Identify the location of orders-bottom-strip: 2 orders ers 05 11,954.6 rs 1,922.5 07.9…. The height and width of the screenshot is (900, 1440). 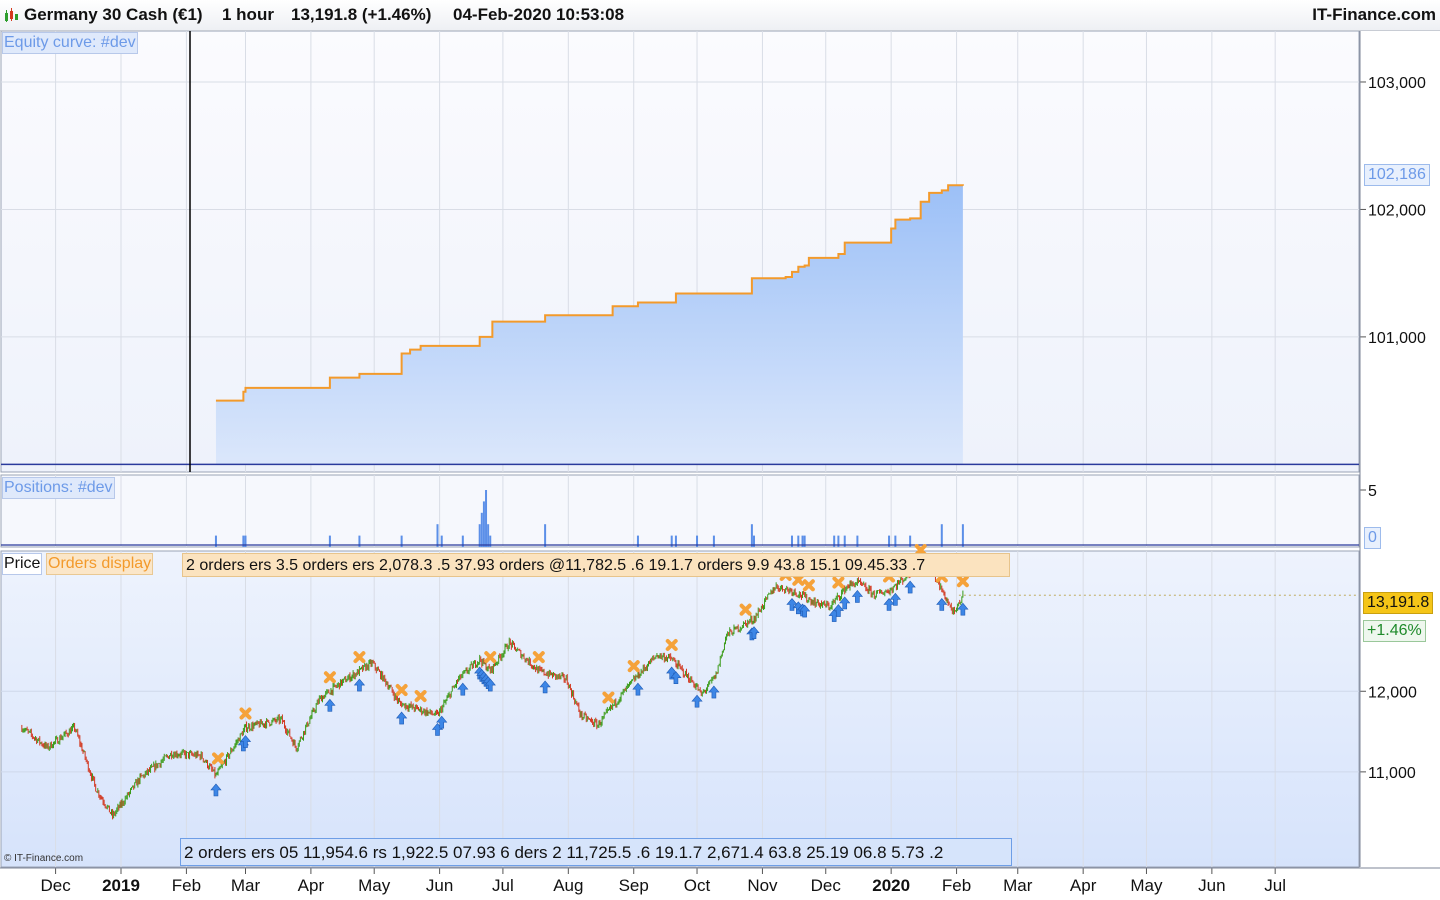
(596, 852).